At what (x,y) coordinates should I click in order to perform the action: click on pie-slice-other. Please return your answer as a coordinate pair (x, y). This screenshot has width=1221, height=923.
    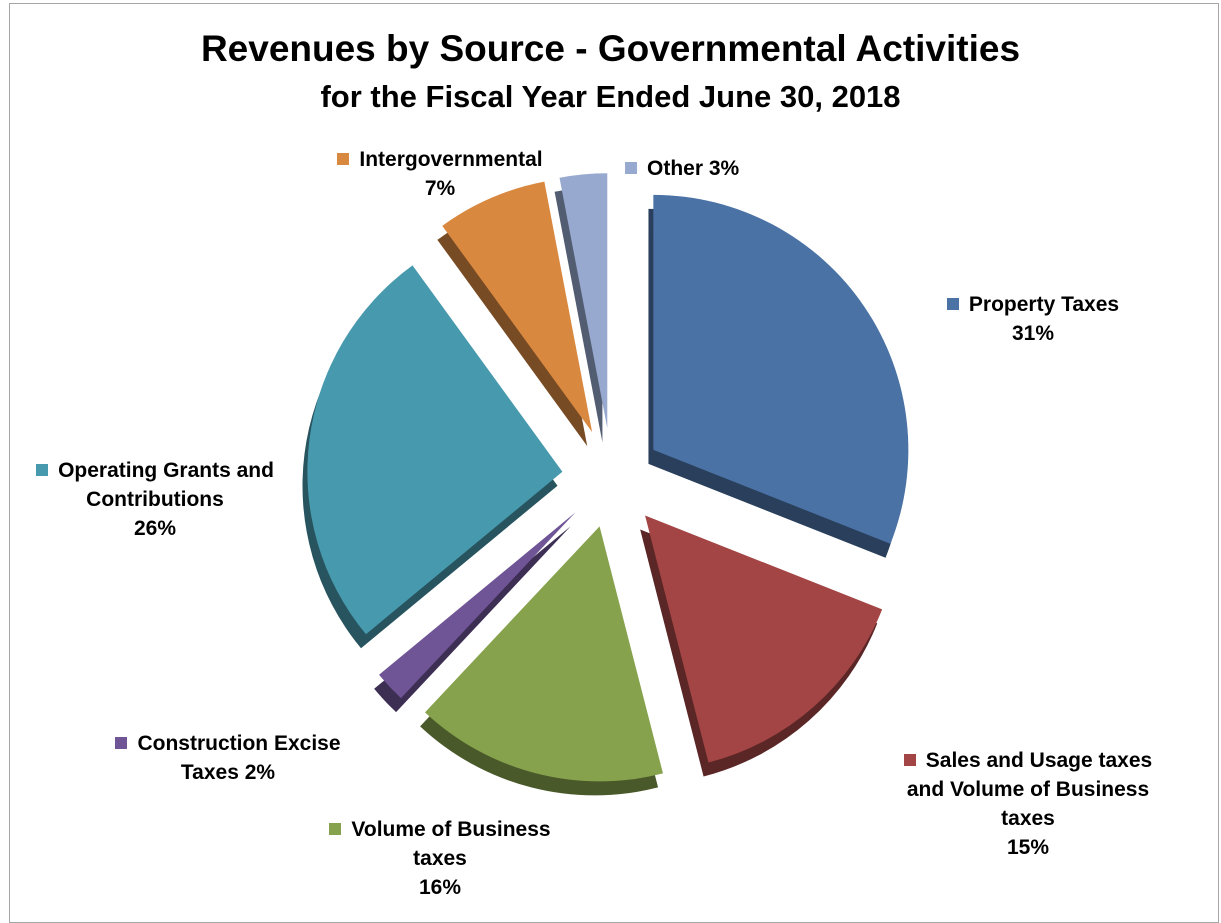
    Looking at the image, I should click on (583, 301).